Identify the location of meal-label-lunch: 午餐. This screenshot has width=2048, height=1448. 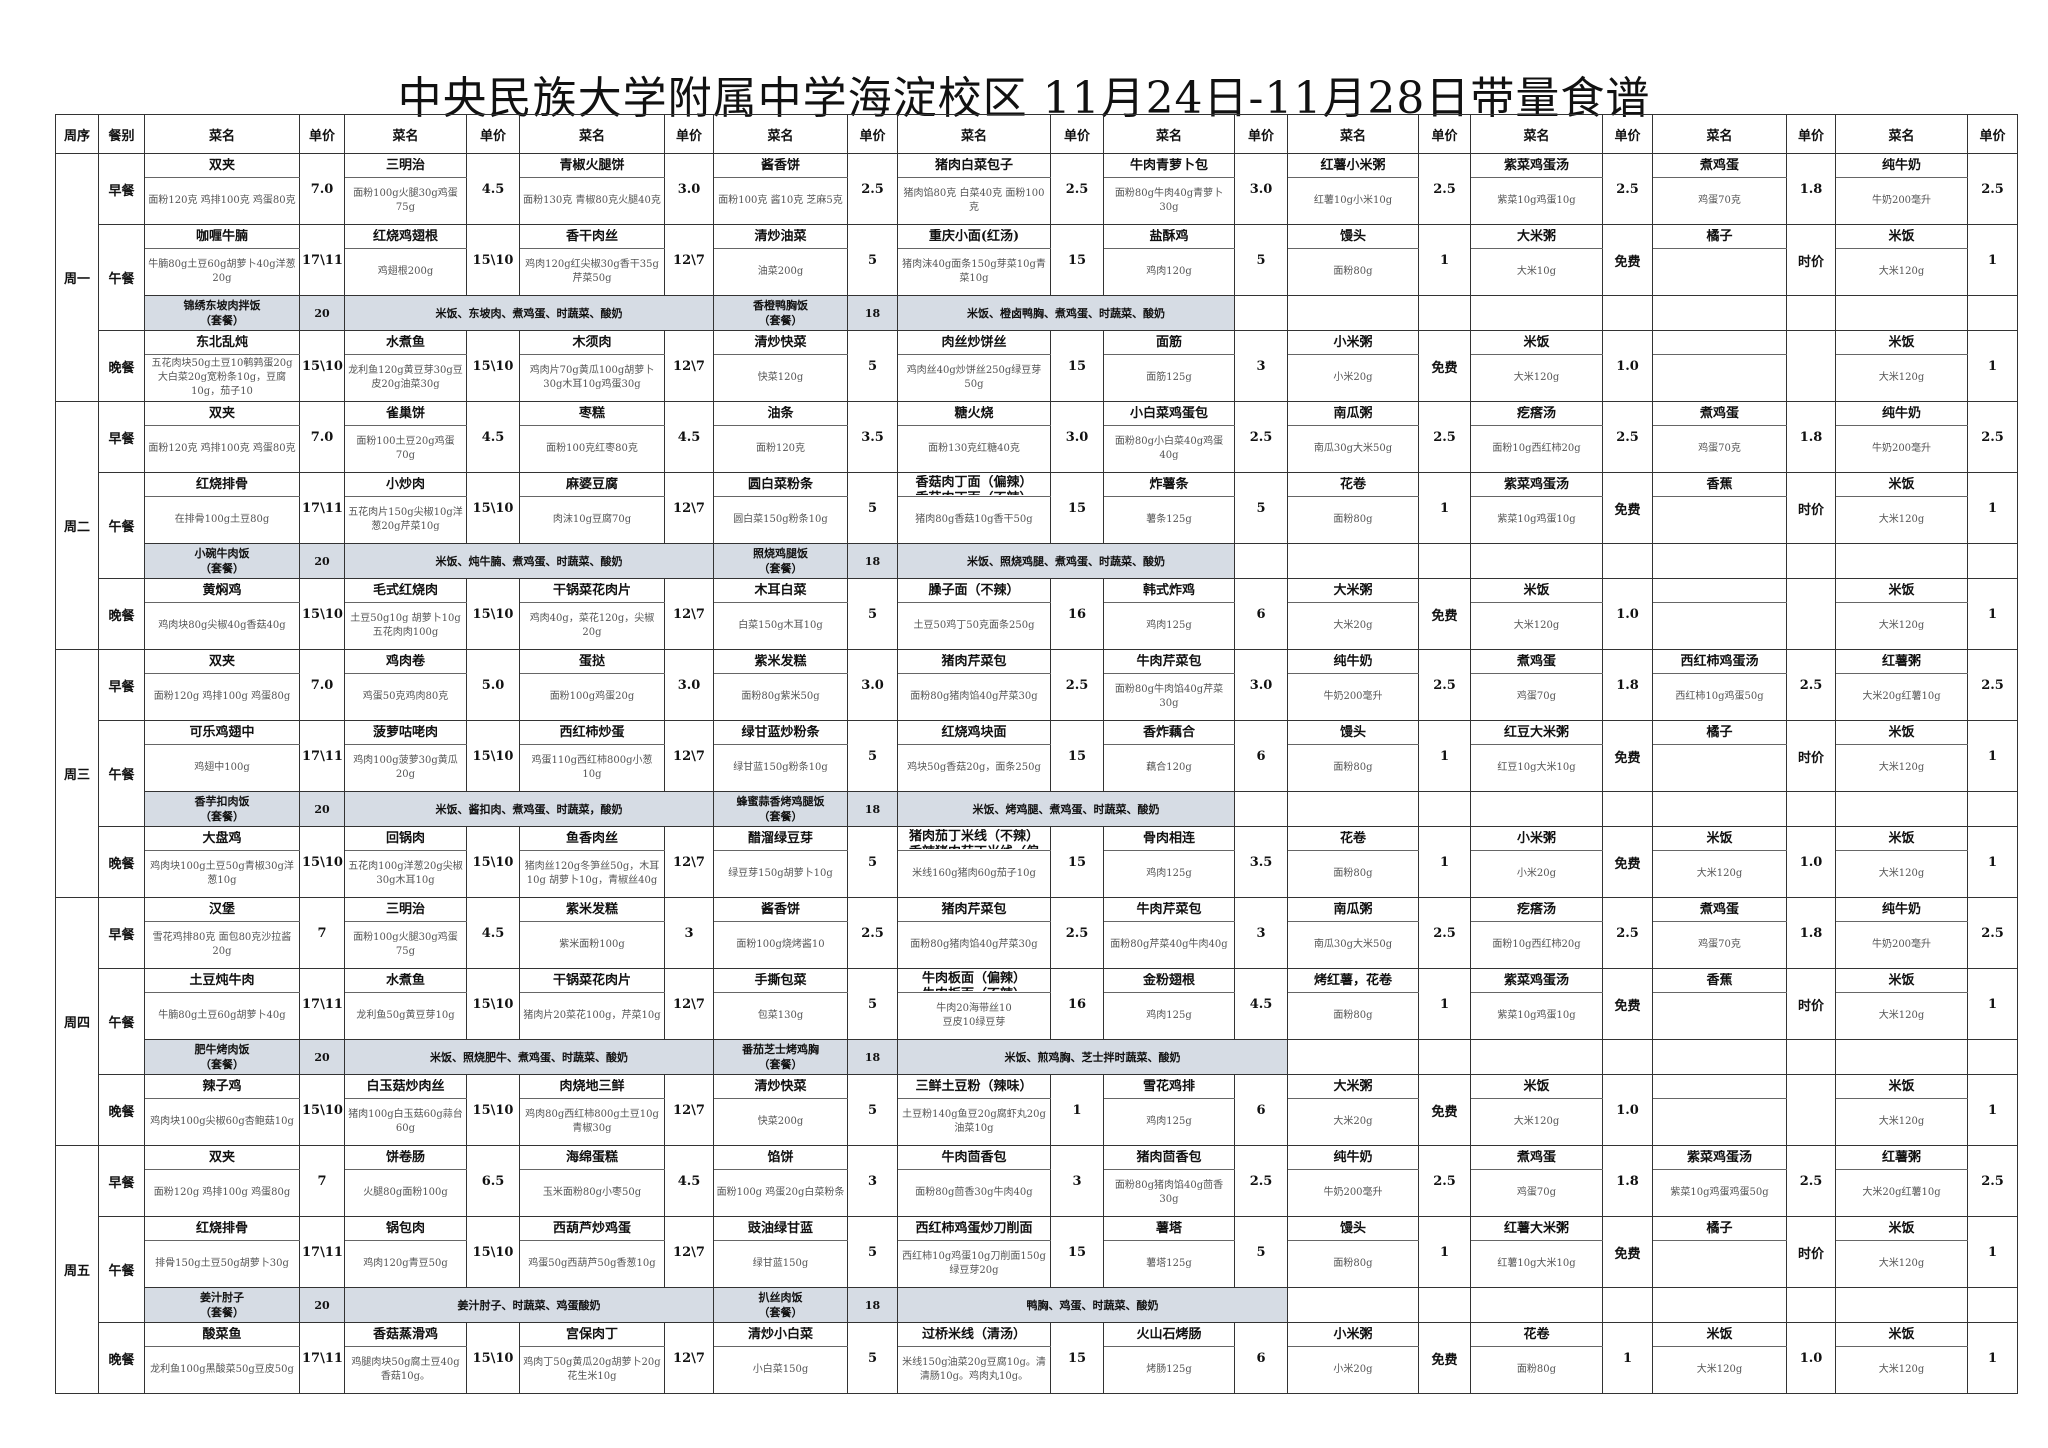
(121, 1021).